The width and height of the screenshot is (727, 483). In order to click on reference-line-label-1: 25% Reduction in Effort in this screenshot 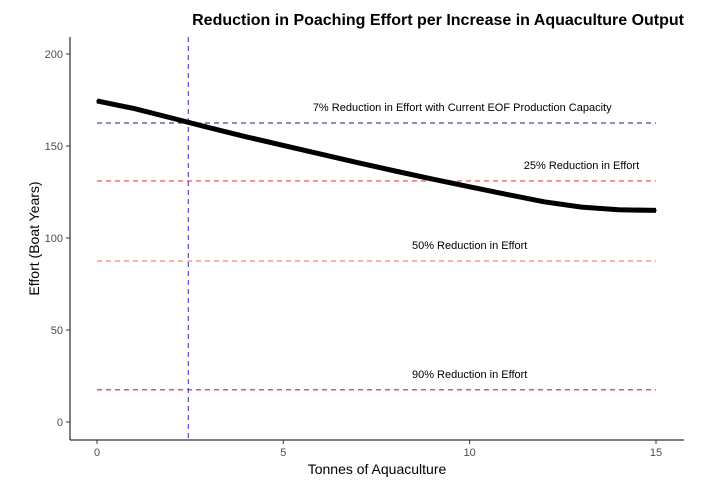, I will do `click(581, 166)`.